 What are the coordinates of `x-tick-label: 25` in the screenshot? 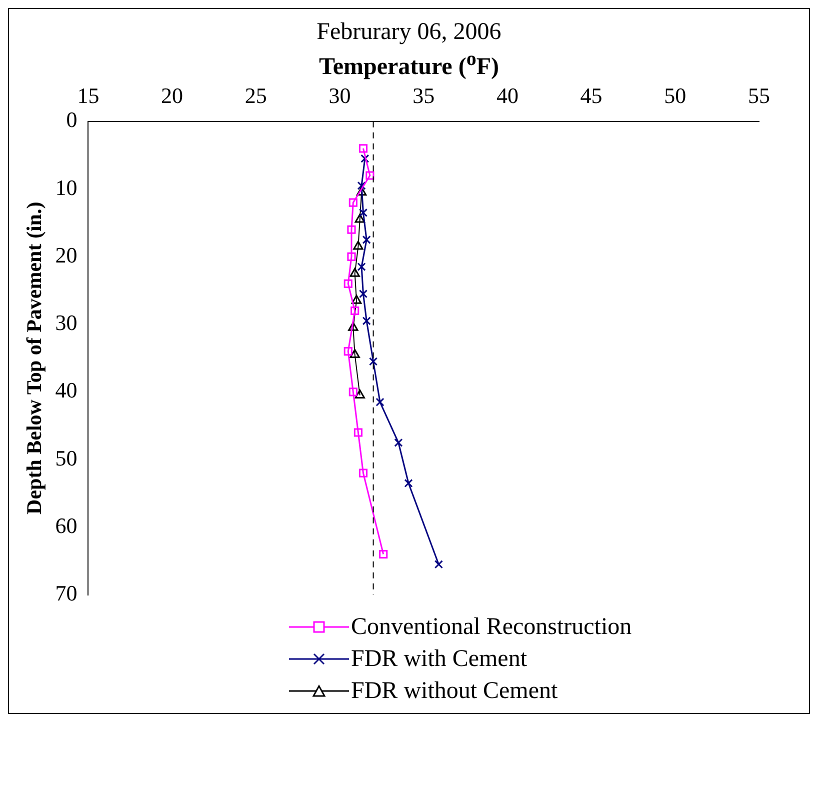 It's located at (255, 95).